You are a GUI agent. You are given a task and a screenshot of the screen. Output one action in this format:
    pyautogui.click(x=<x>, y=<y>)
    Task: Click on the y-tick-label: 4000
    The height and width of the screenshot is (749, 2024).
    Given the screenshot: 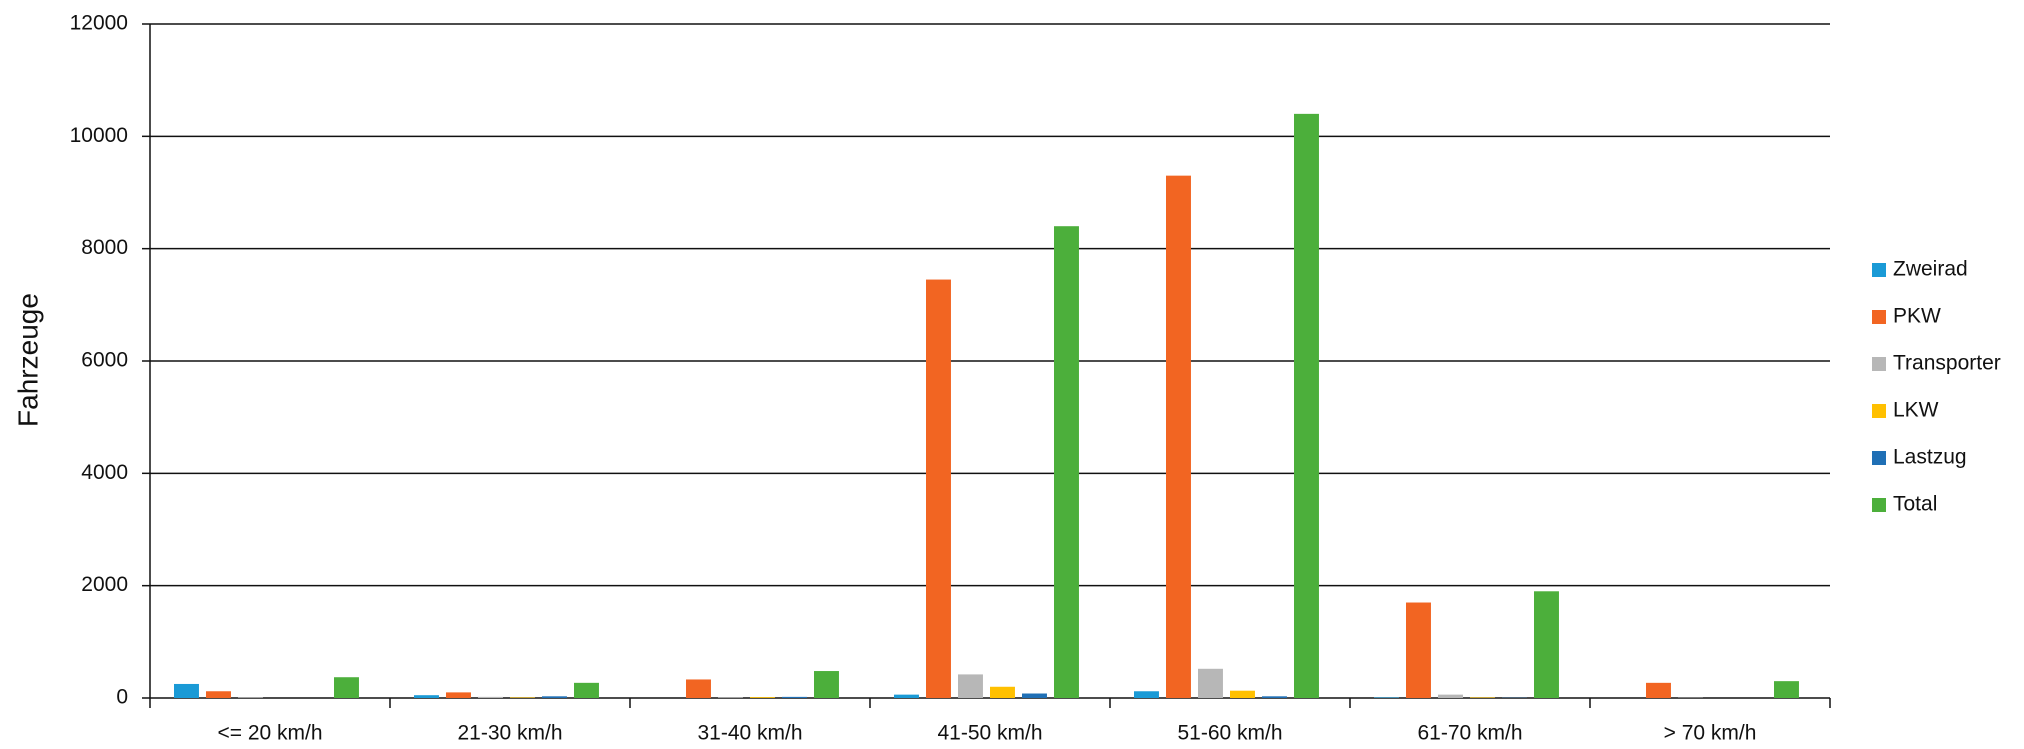 What is the action you would take?
    pyautogui.click(x=104, y=472)
    